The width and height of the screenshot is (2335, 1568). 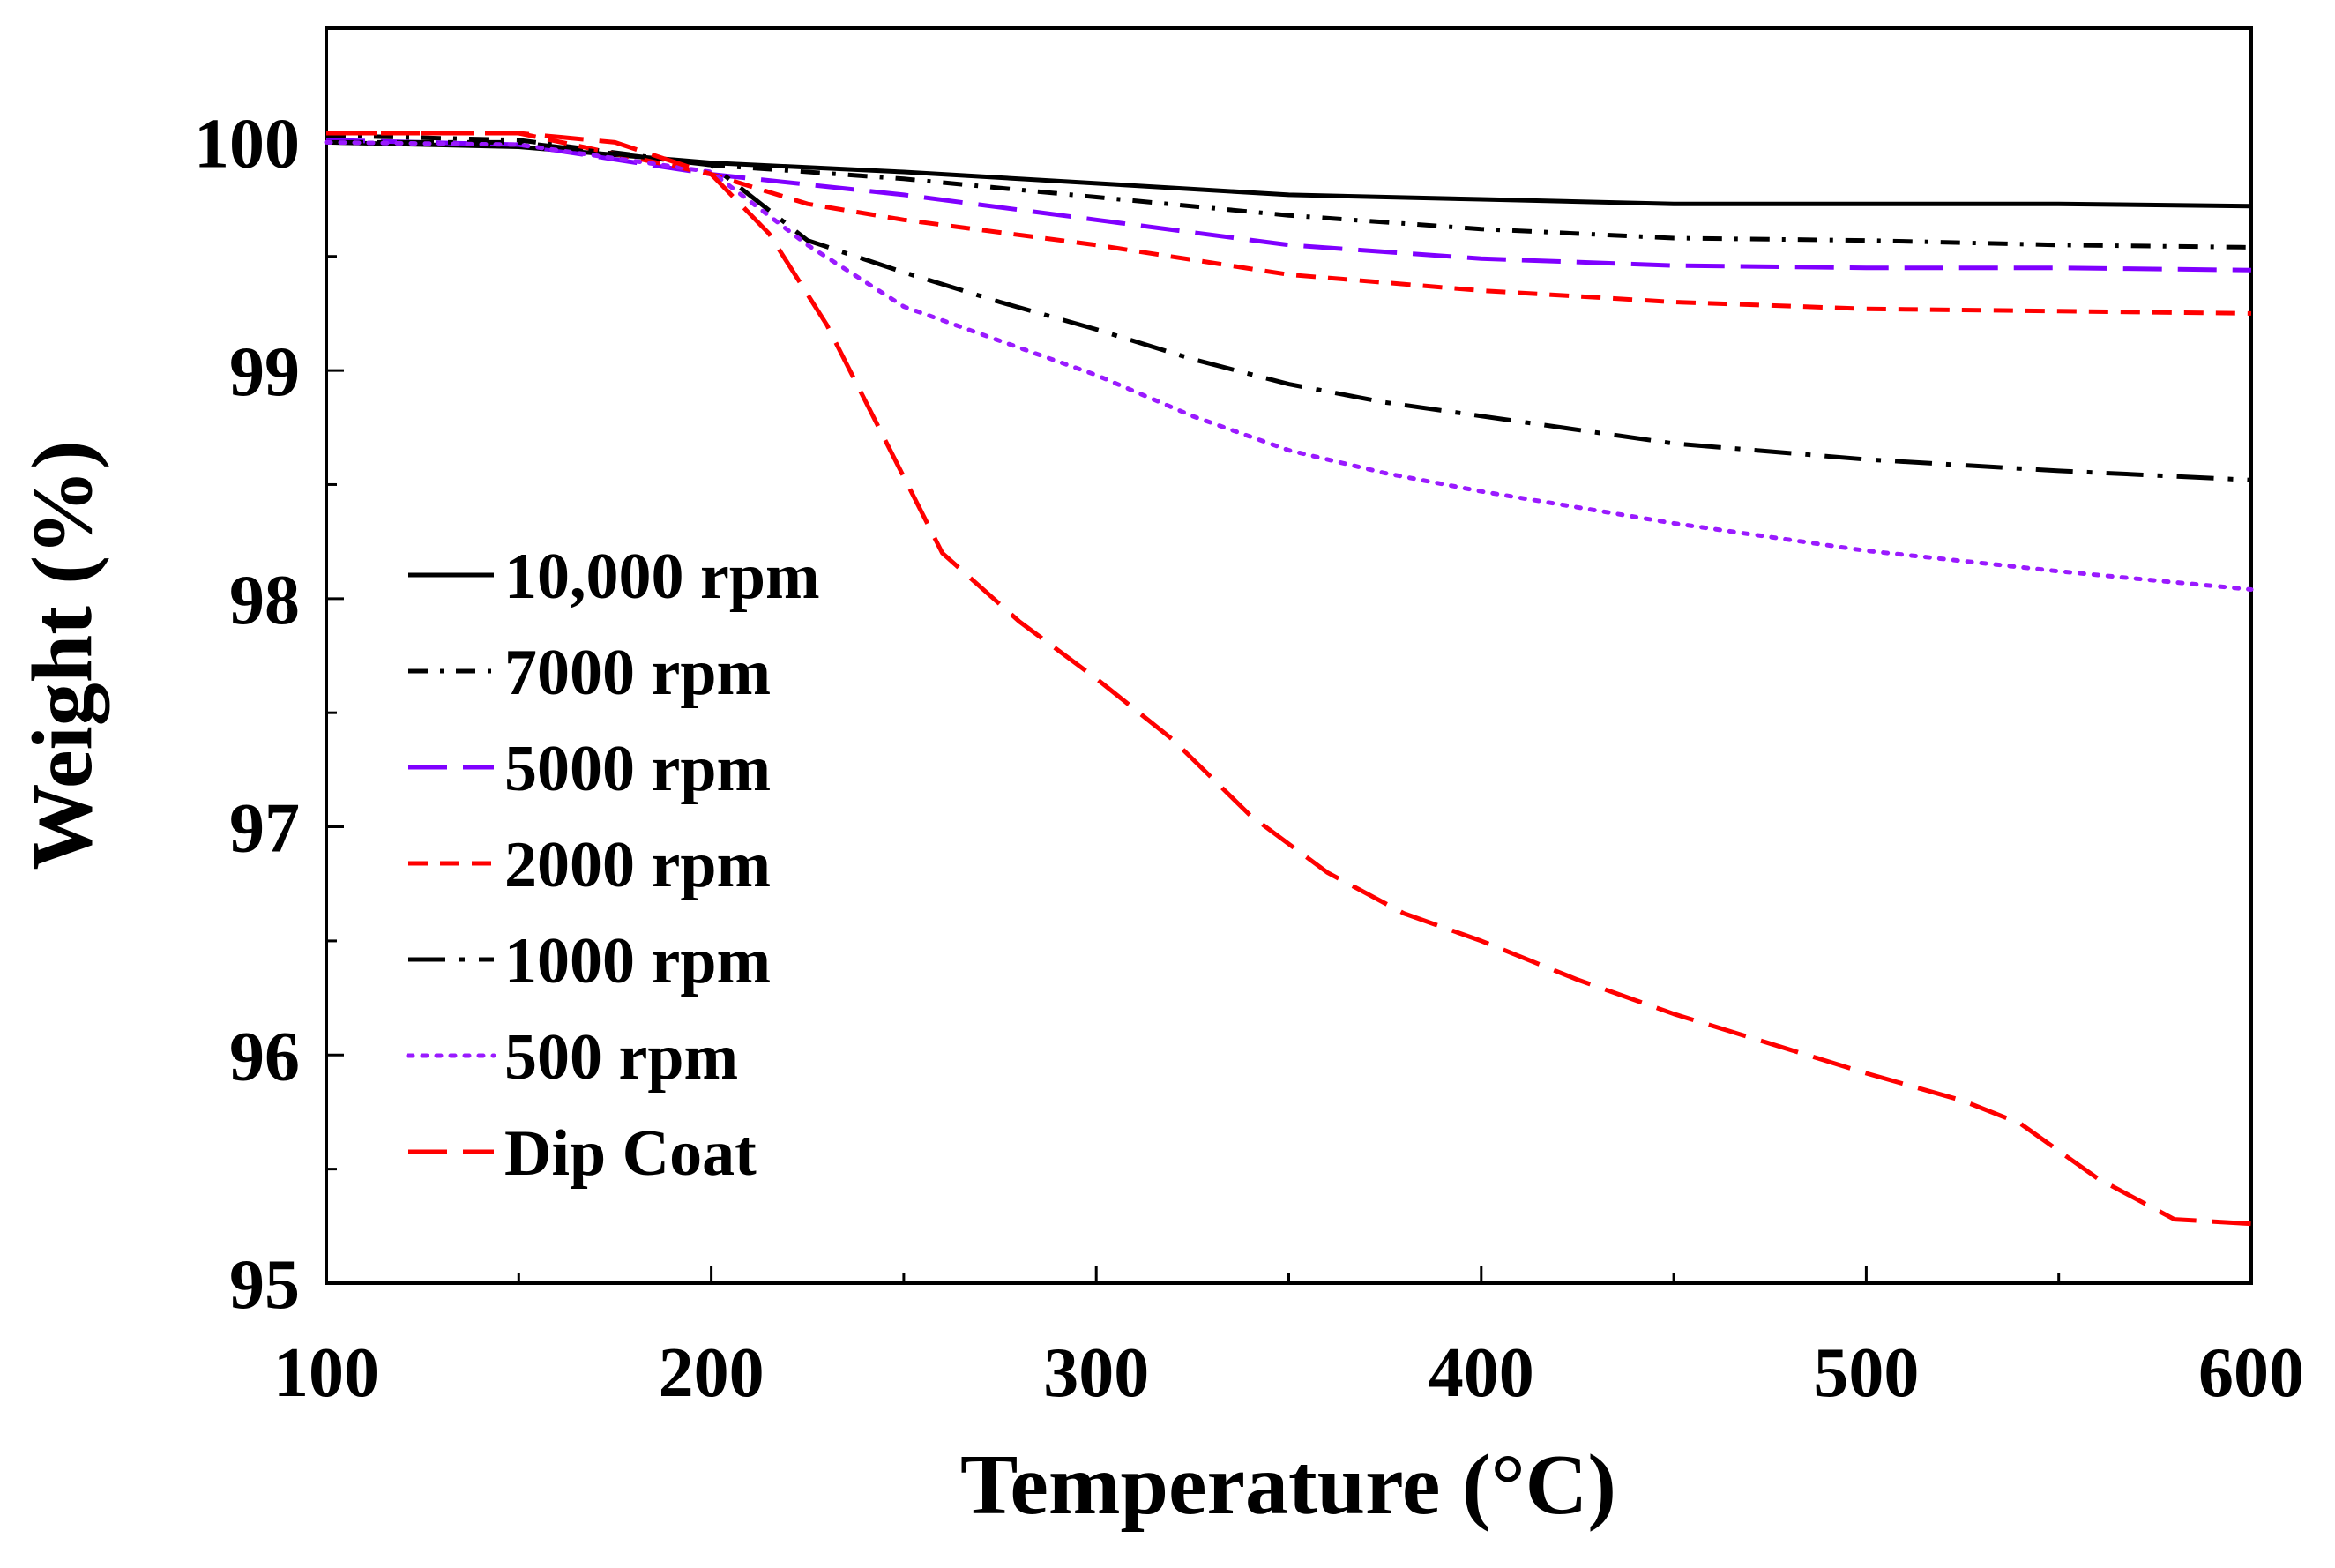 I want to click on legend-label: 10,000 rpm, so click(x=662, y=577).